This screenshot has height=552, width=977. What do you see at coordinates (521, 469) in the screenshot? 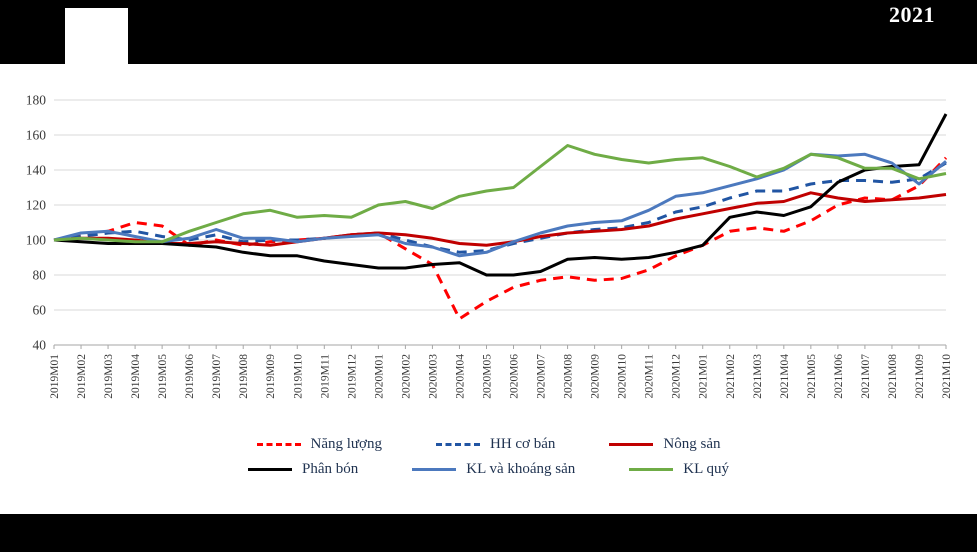
I see `legend-label: KL và khoáng sản` at bounding box center [521, 469].